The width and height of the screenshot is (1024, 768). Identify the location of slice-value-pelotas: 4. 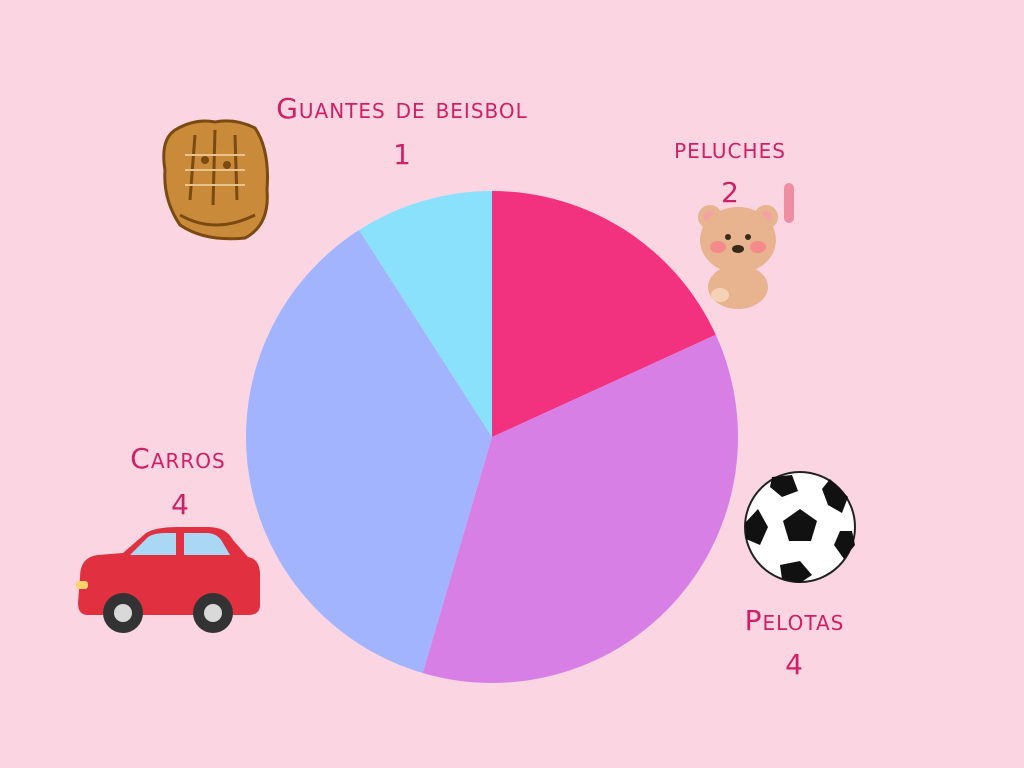
(794, 664).